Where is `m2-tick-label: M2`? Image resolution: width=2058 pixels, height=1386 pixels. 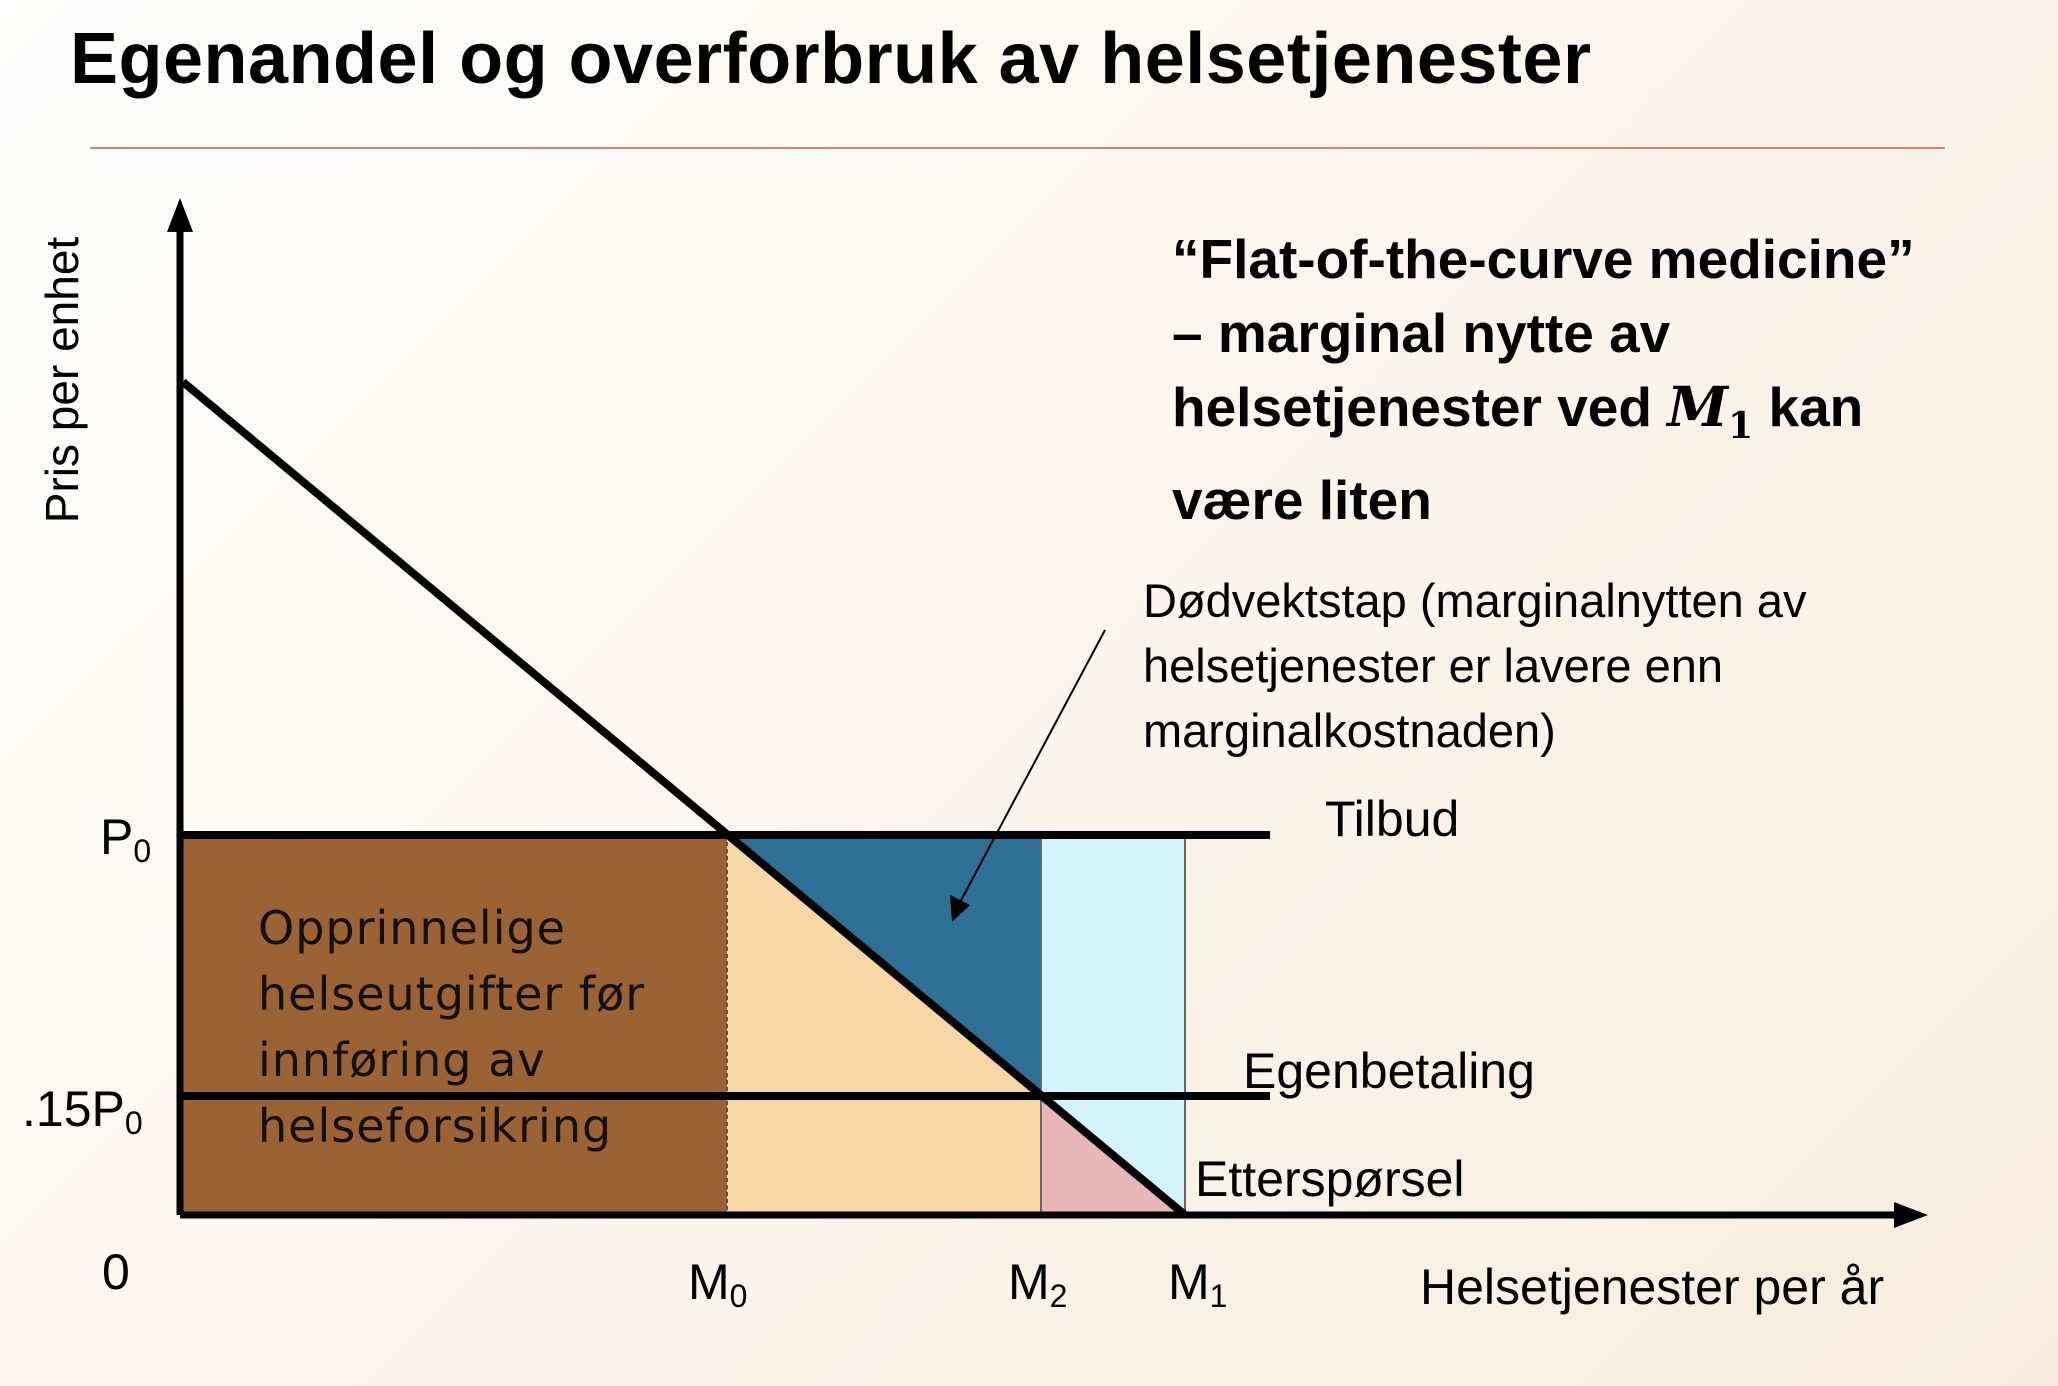 m2-tick-label: M2 is located at coordinates (1038, 1284).